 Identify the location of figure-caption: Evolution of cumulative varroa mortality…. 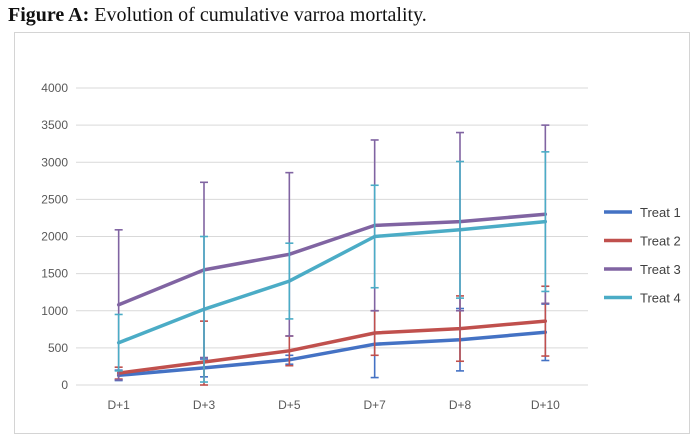
(260, 15).